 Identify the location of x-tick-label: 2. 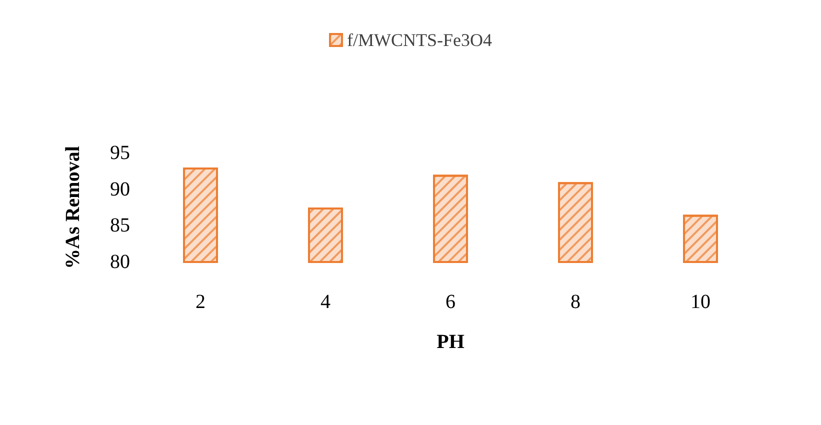
(201, 302).